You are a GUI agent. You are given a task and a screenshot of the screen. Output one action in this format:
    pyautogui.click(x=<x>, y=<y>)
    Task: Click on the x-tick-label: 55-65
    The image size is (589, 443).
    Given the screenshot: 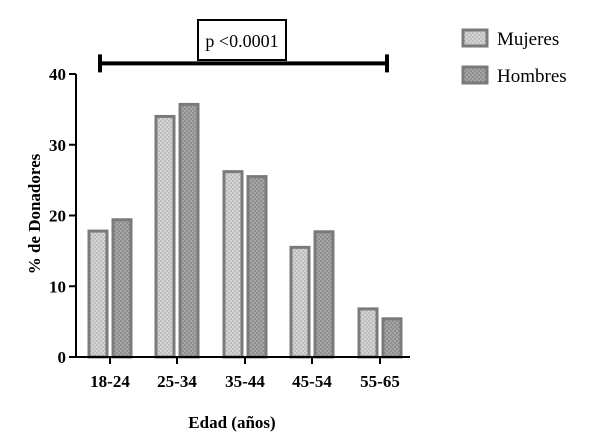 What is the action you would take?
    pyautogui.click(x=380, y=381)
    